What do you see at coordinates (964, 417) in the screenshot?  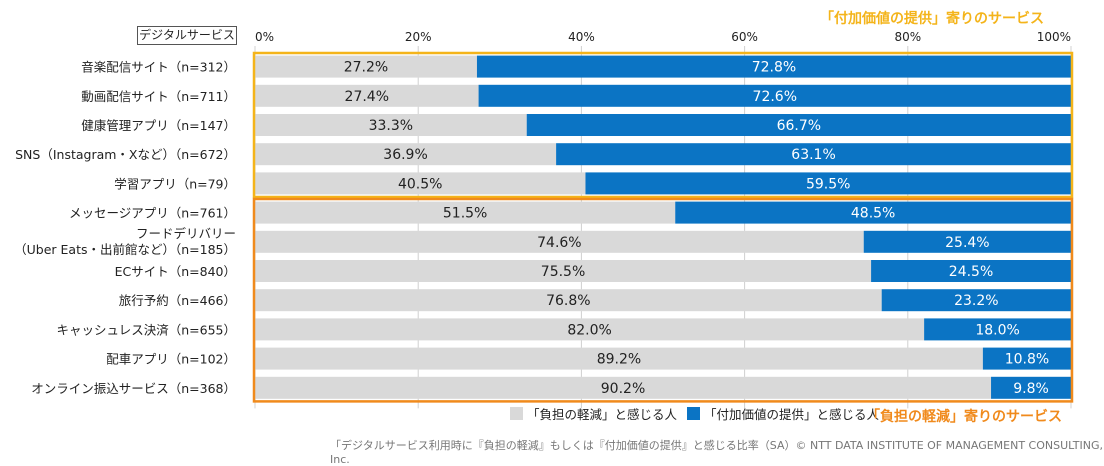 I see `burden-group-label: 「負担の軽減」寄りのサービス` at bounding box center [964, 417].